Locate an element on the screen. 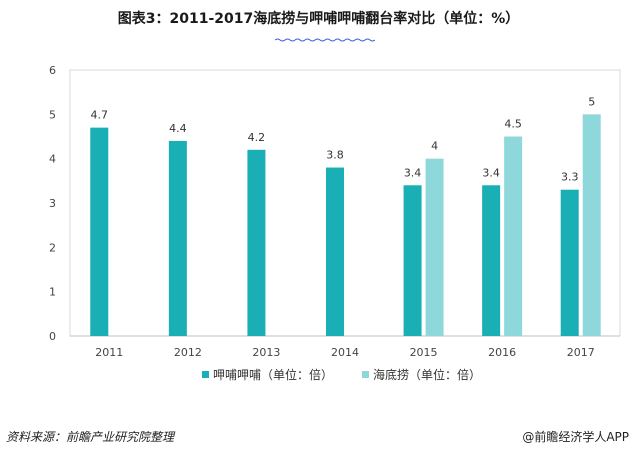 The image size is (637, 453). y-tick-label: 1 is located at coordinates (52, 292).